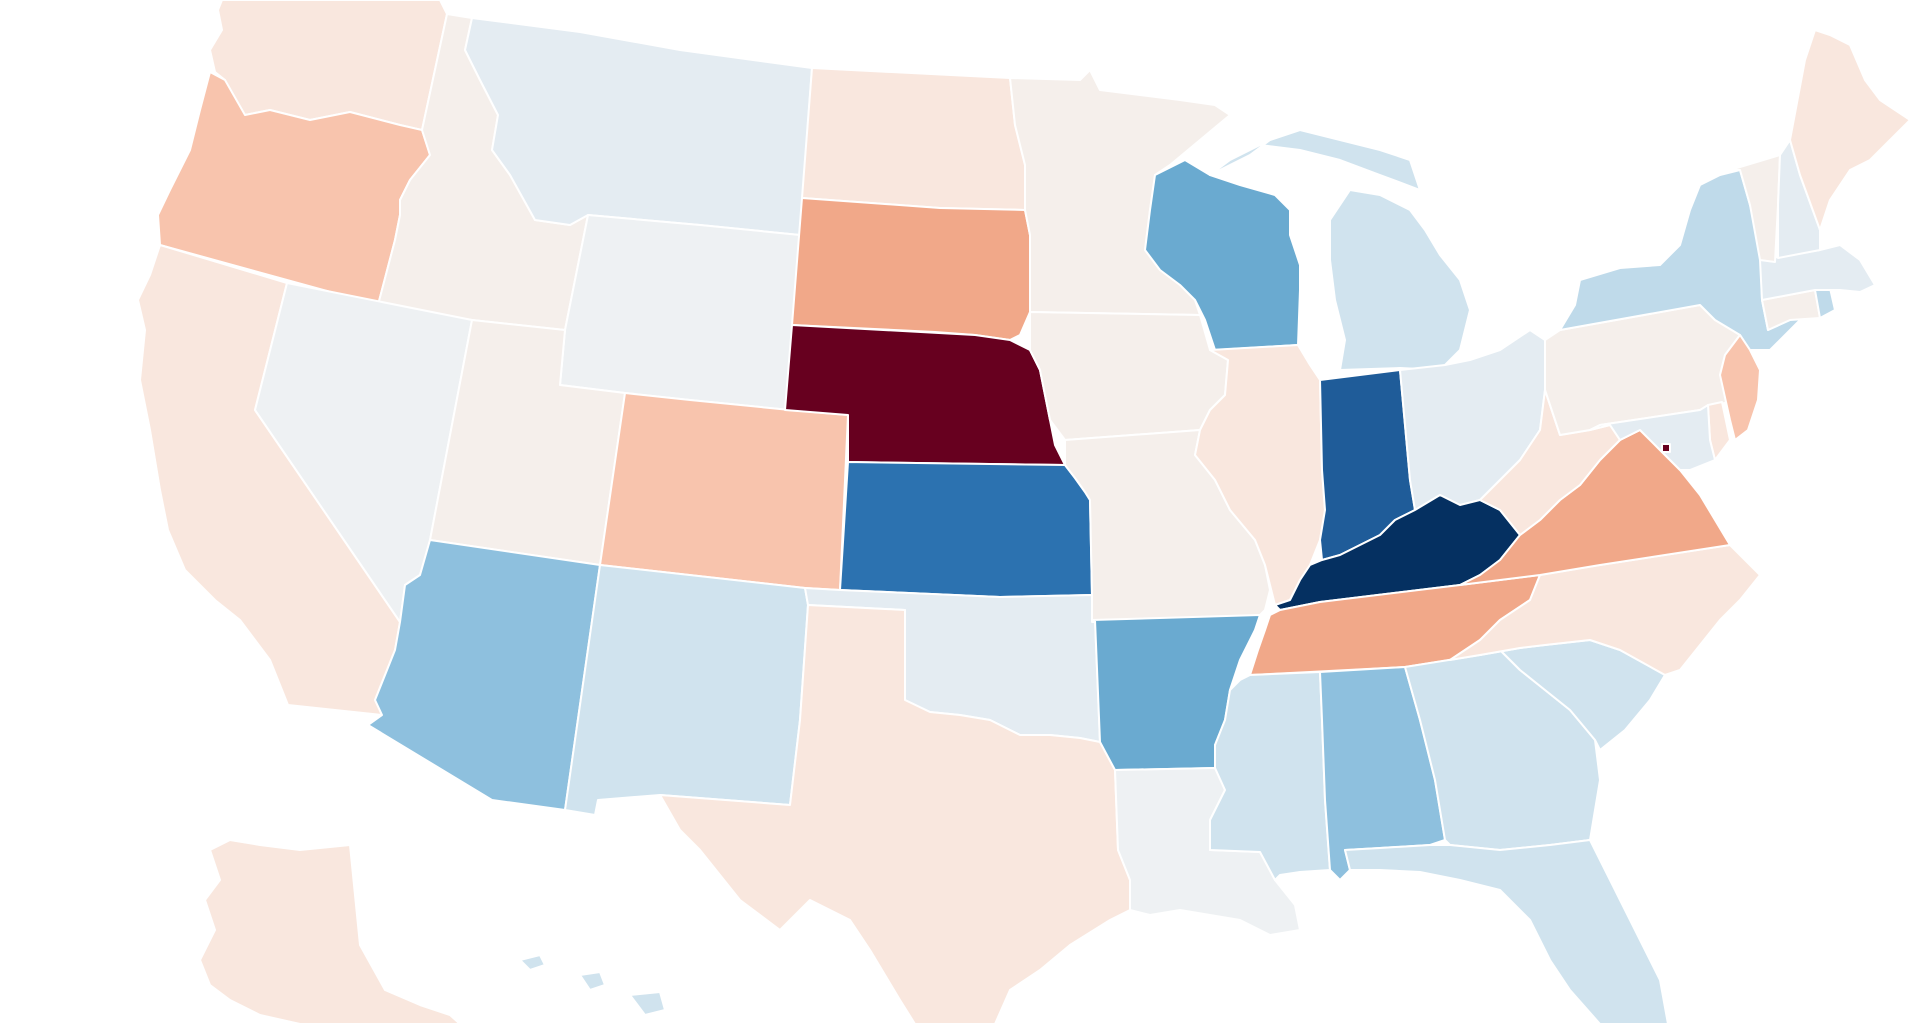 Image resolution: width=1920 pixels, height=1024 pixels. What do you see at coordinates (1222, 255) in the screenshot?
I see `state-wi` at bounding box center [1222, 255].